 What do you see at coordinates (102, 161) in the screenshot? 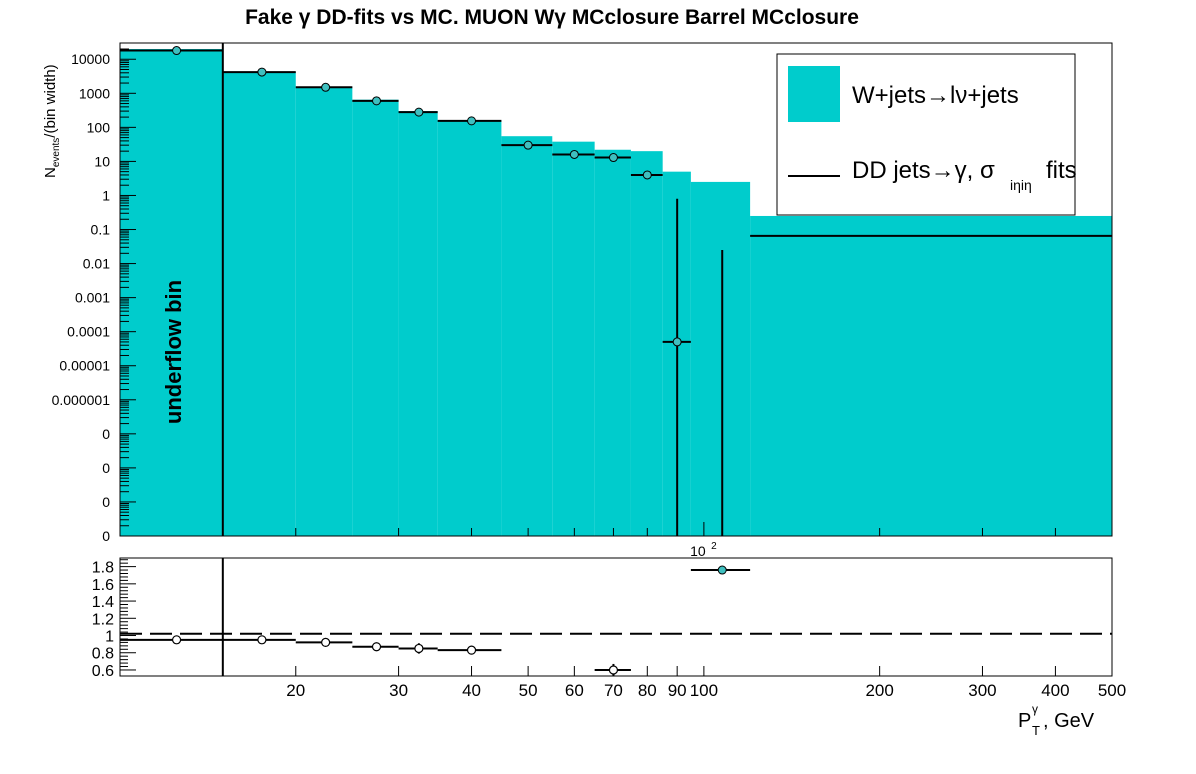
I see `y-tick-label: 10` at bounding box center [102, 161].